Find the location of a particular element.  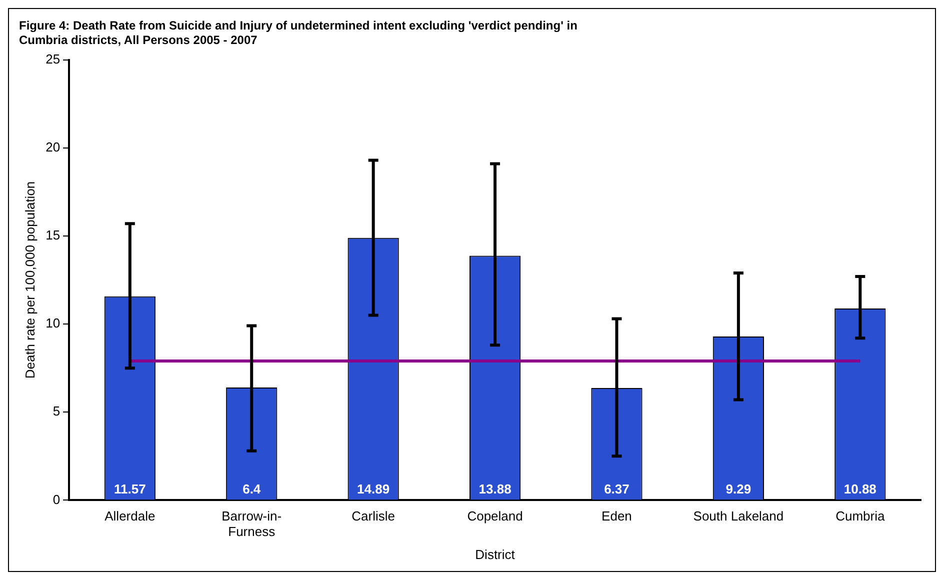

x-axis-title: District is located at coordinates (495, 554).